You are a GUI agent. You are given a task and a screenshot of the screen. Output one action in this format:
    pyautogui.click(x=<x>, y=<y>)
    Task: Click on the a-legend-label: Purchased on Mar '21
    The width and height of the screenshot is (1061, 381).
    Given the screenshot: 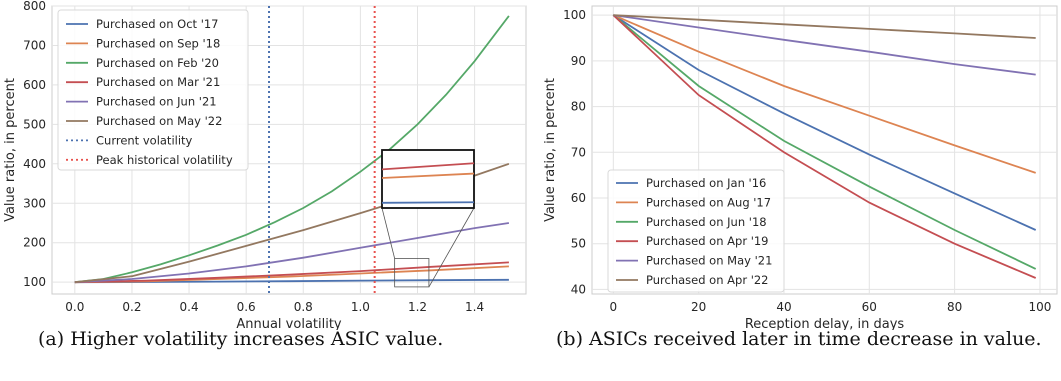 What is the action you would take?
    pyautogui.click(x=158, y=82)
    